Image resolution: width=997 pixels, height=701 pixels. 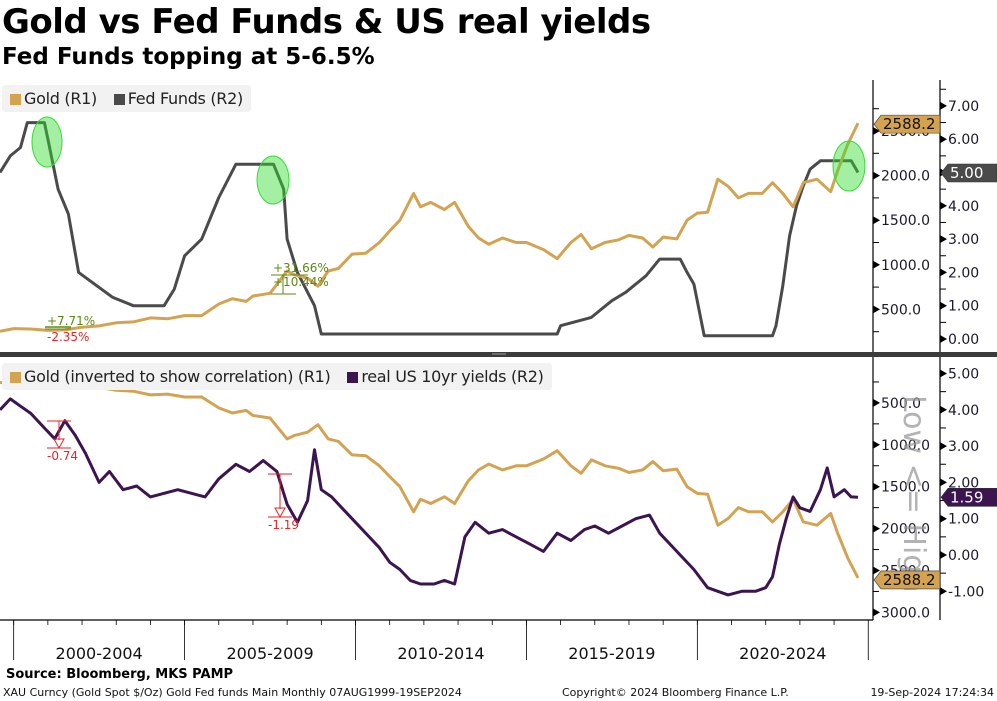 I want to click on low-high-annotation: Low <= High, so click(x=913, y=493).